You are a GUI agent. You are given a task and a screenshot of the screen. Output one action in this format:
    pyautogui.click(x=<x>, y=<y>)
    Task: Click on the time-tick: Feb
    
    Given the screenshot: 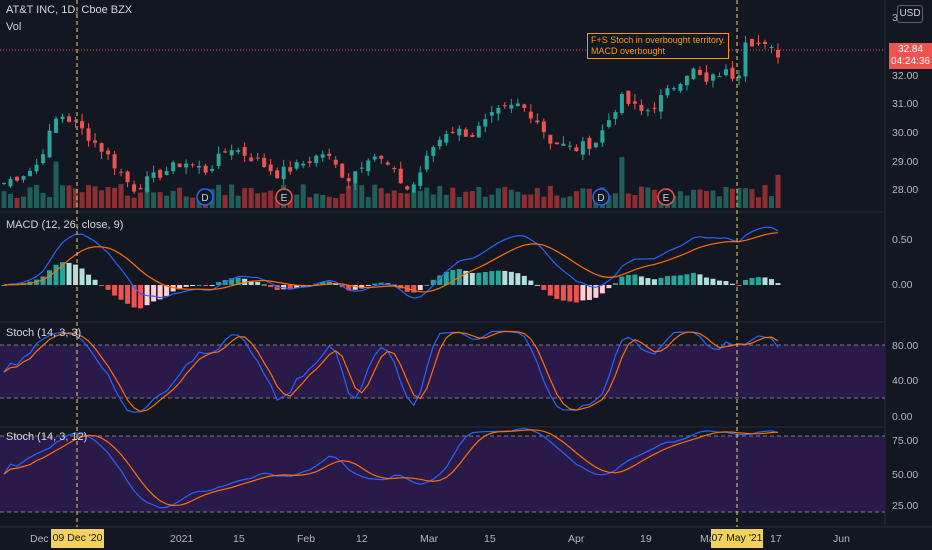 What is the action you would take?
    pyautogui.click(x=306, y=539)
    